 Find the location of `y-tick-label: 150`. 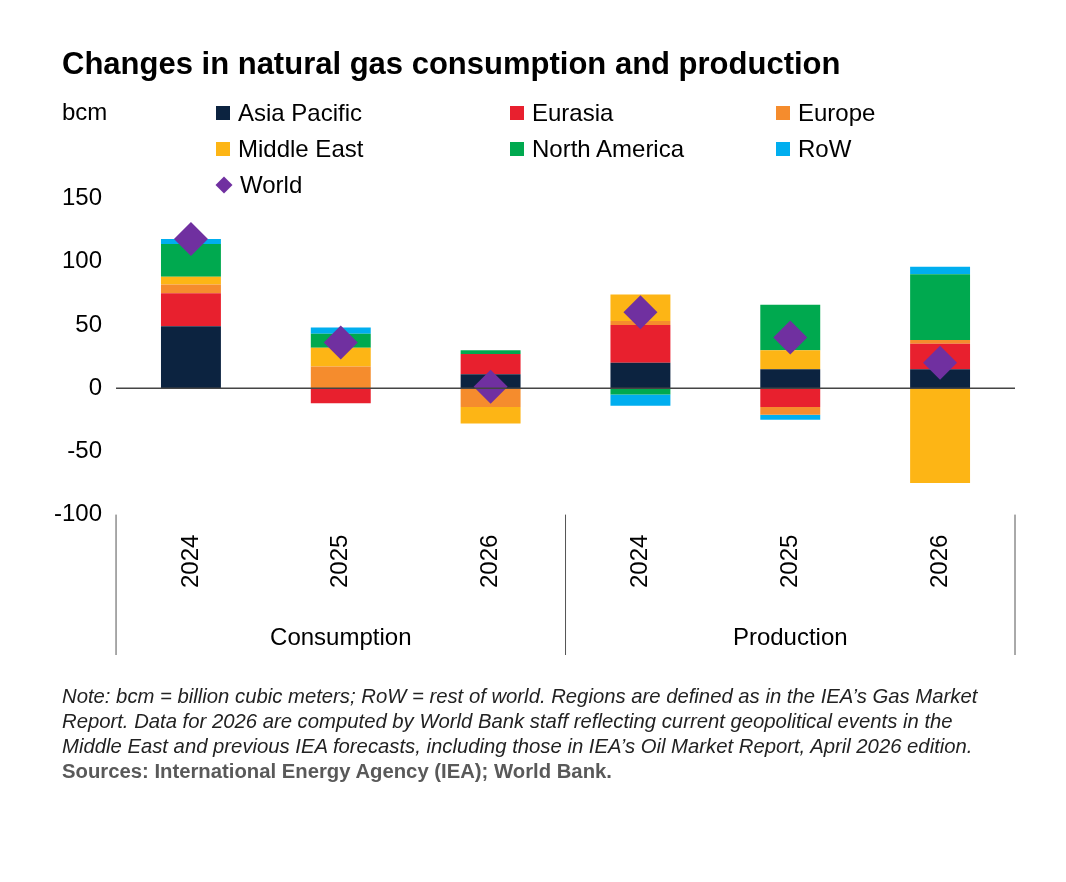

y-tick-label: 150 is located at coordinates (82, 197).